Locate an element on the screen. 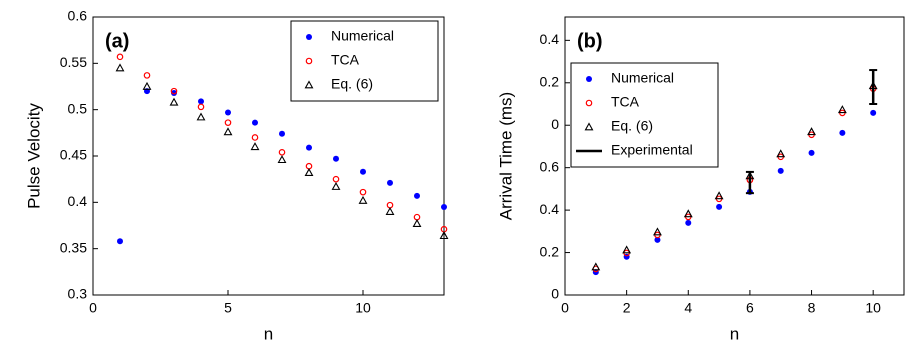 The image size is (908, 350). panel-label: (a) is located at coordinates (117, 41).